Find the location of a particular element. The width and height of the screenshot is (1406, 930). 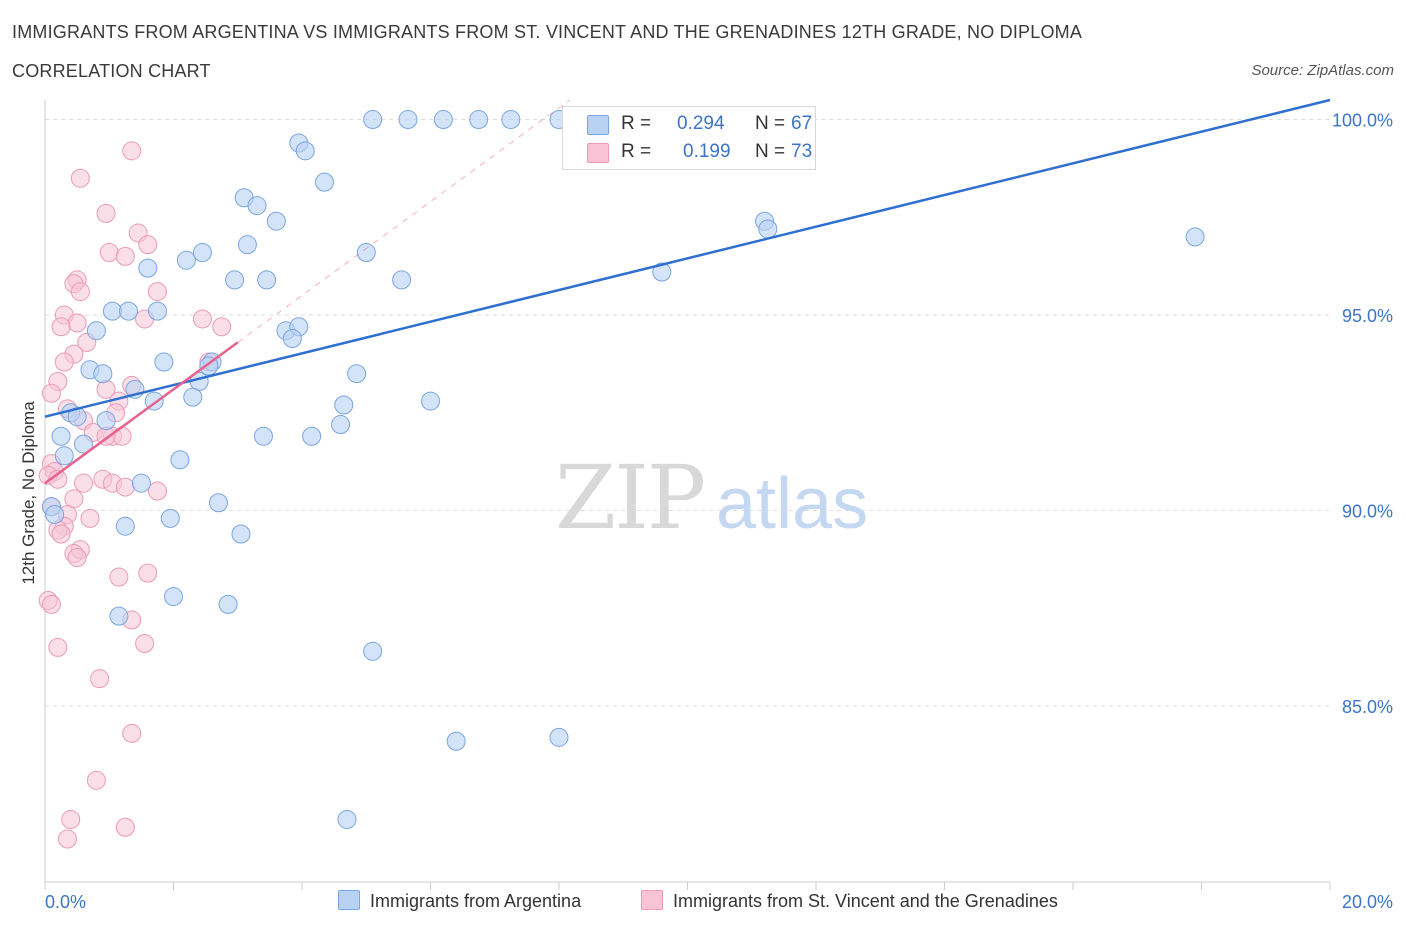

chart-subtitle: CORRELATION CHART is located at coordinates (111, 71).